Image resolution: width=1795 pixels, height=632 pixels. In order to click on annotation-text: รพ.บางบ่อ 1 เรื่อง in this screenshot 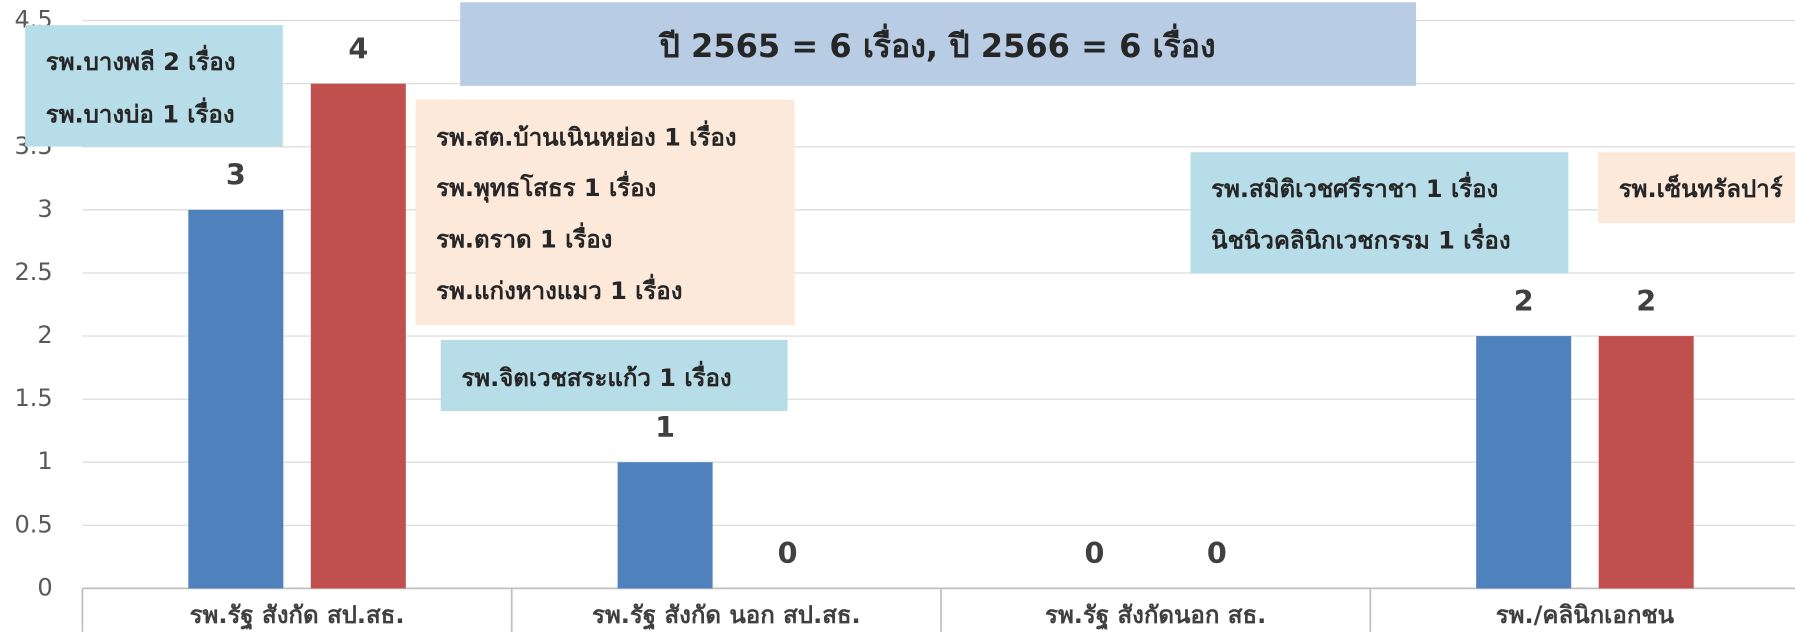, I will do `click(140, 113)`.